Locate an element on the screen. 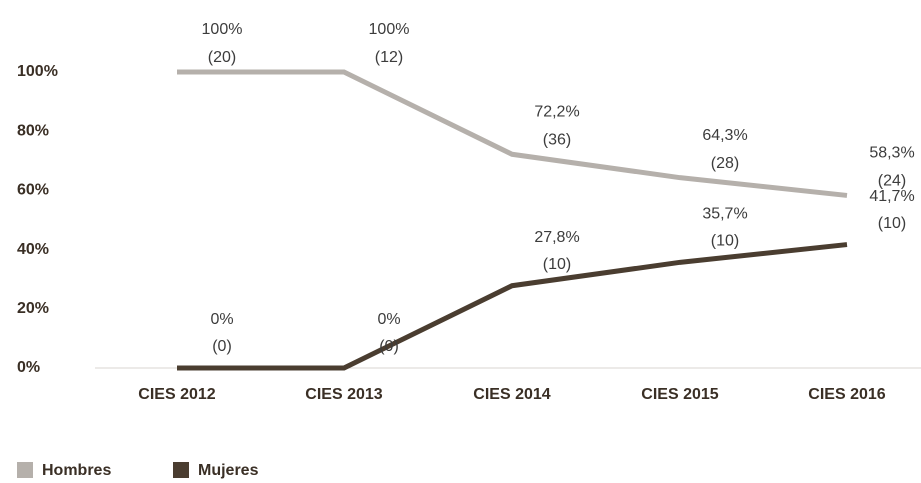  legend-label: Hombres is located at coordinates (76, 470).